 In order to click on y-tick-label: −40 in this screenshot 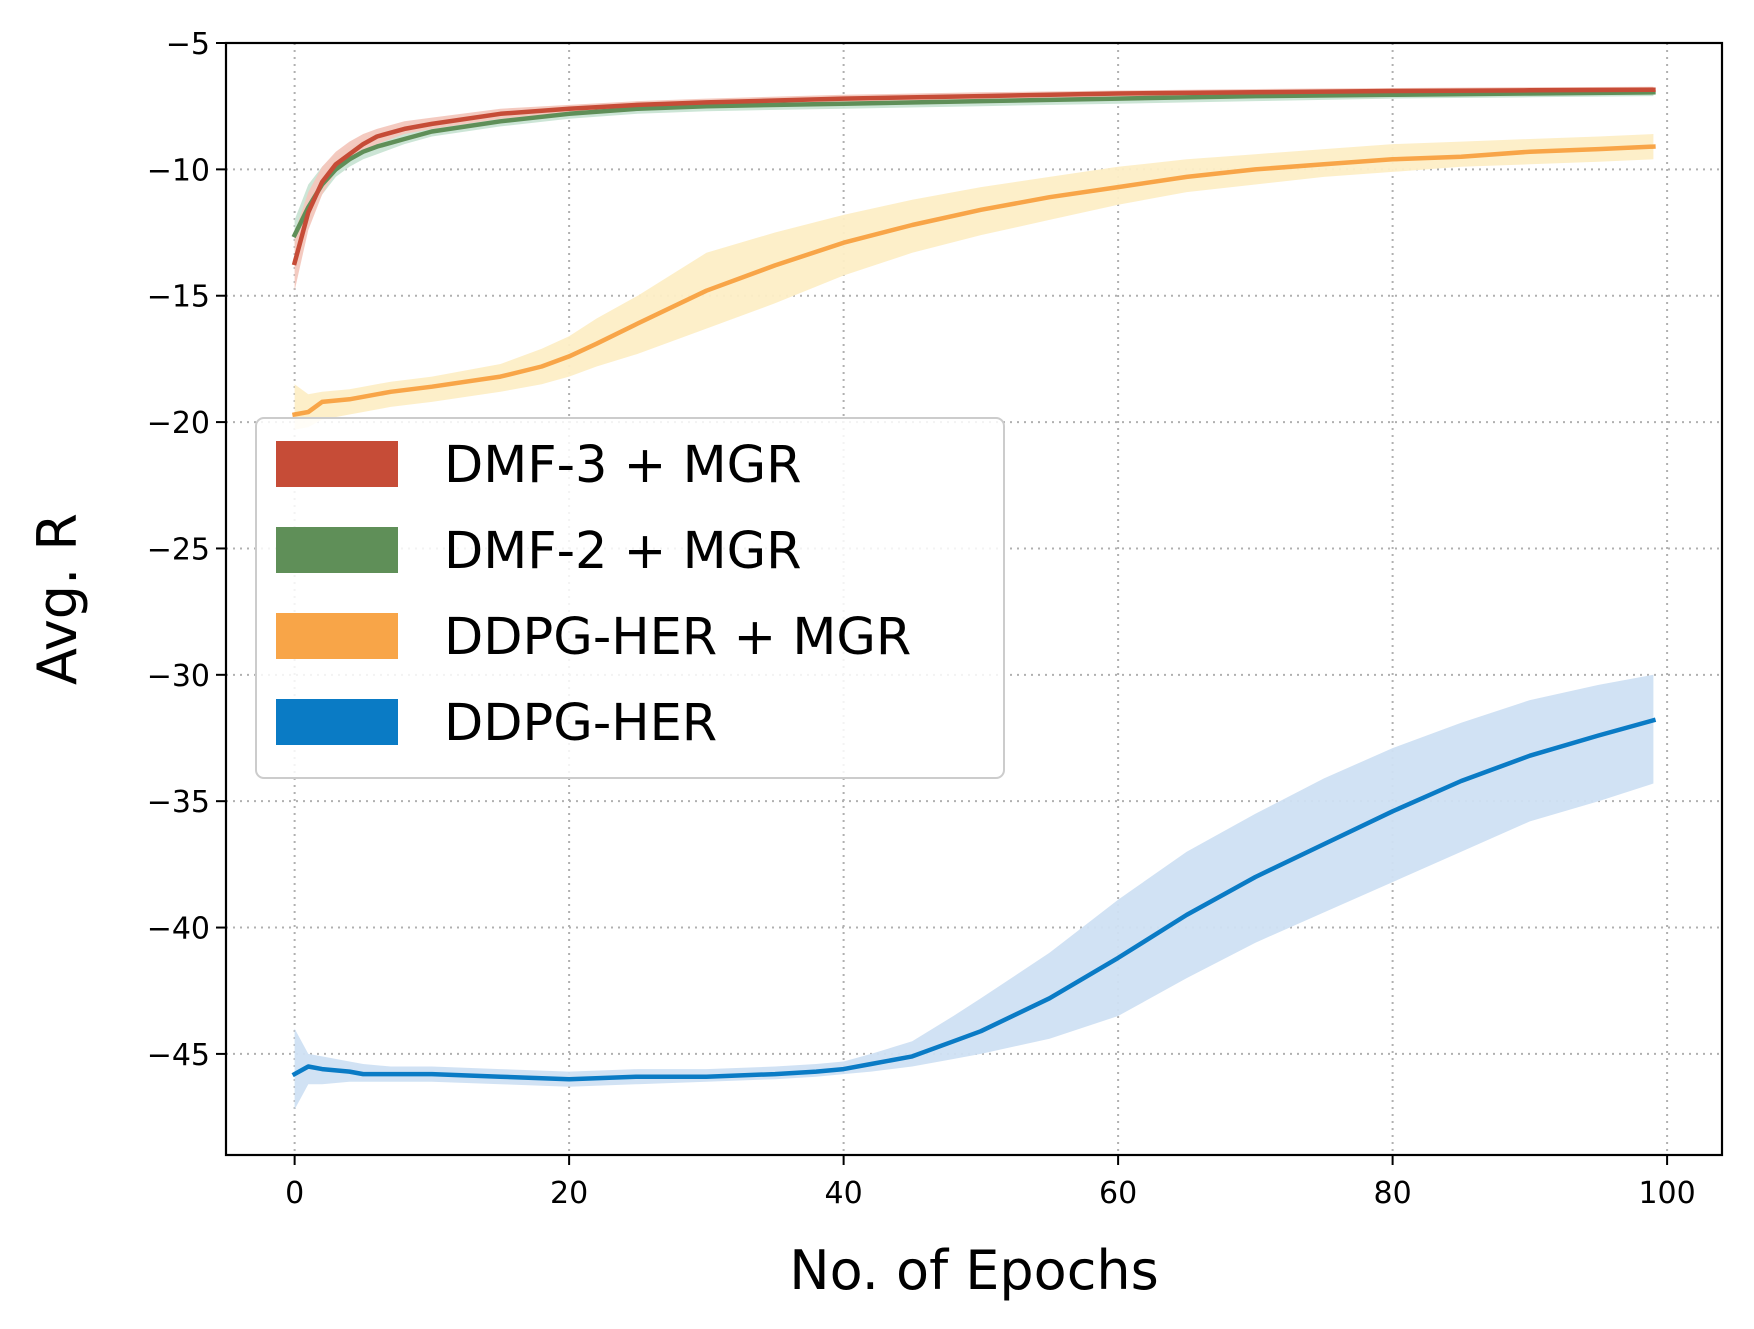, I will do `click(178, 929)`.